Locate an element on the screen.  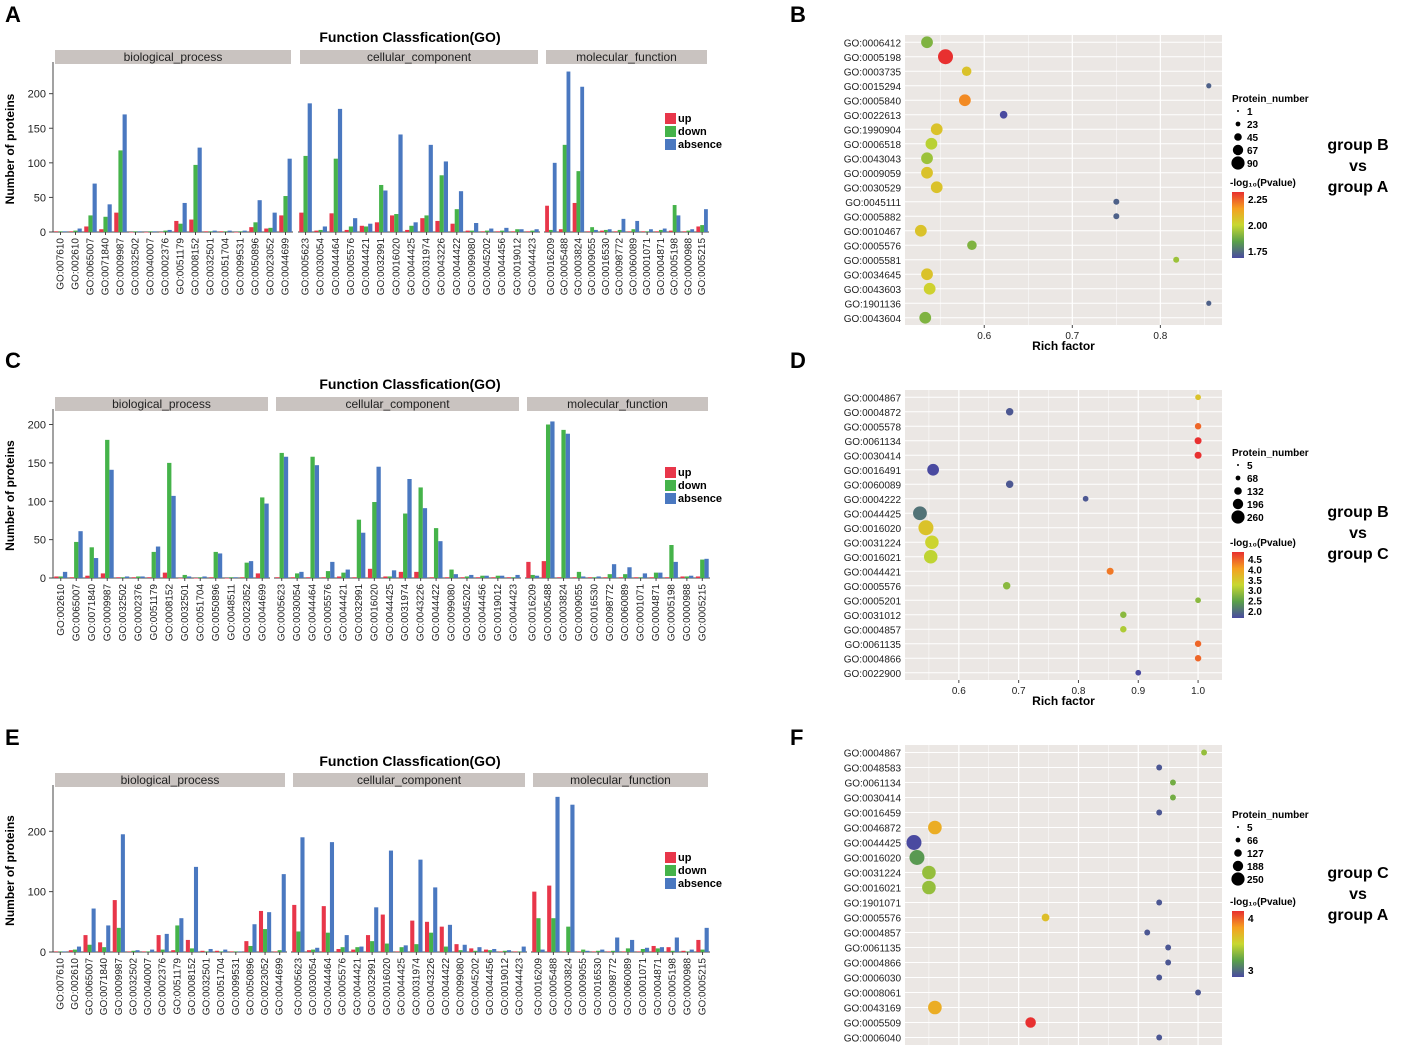
x-tick-label: GO:0044423 is located at coordinates (513, 613).